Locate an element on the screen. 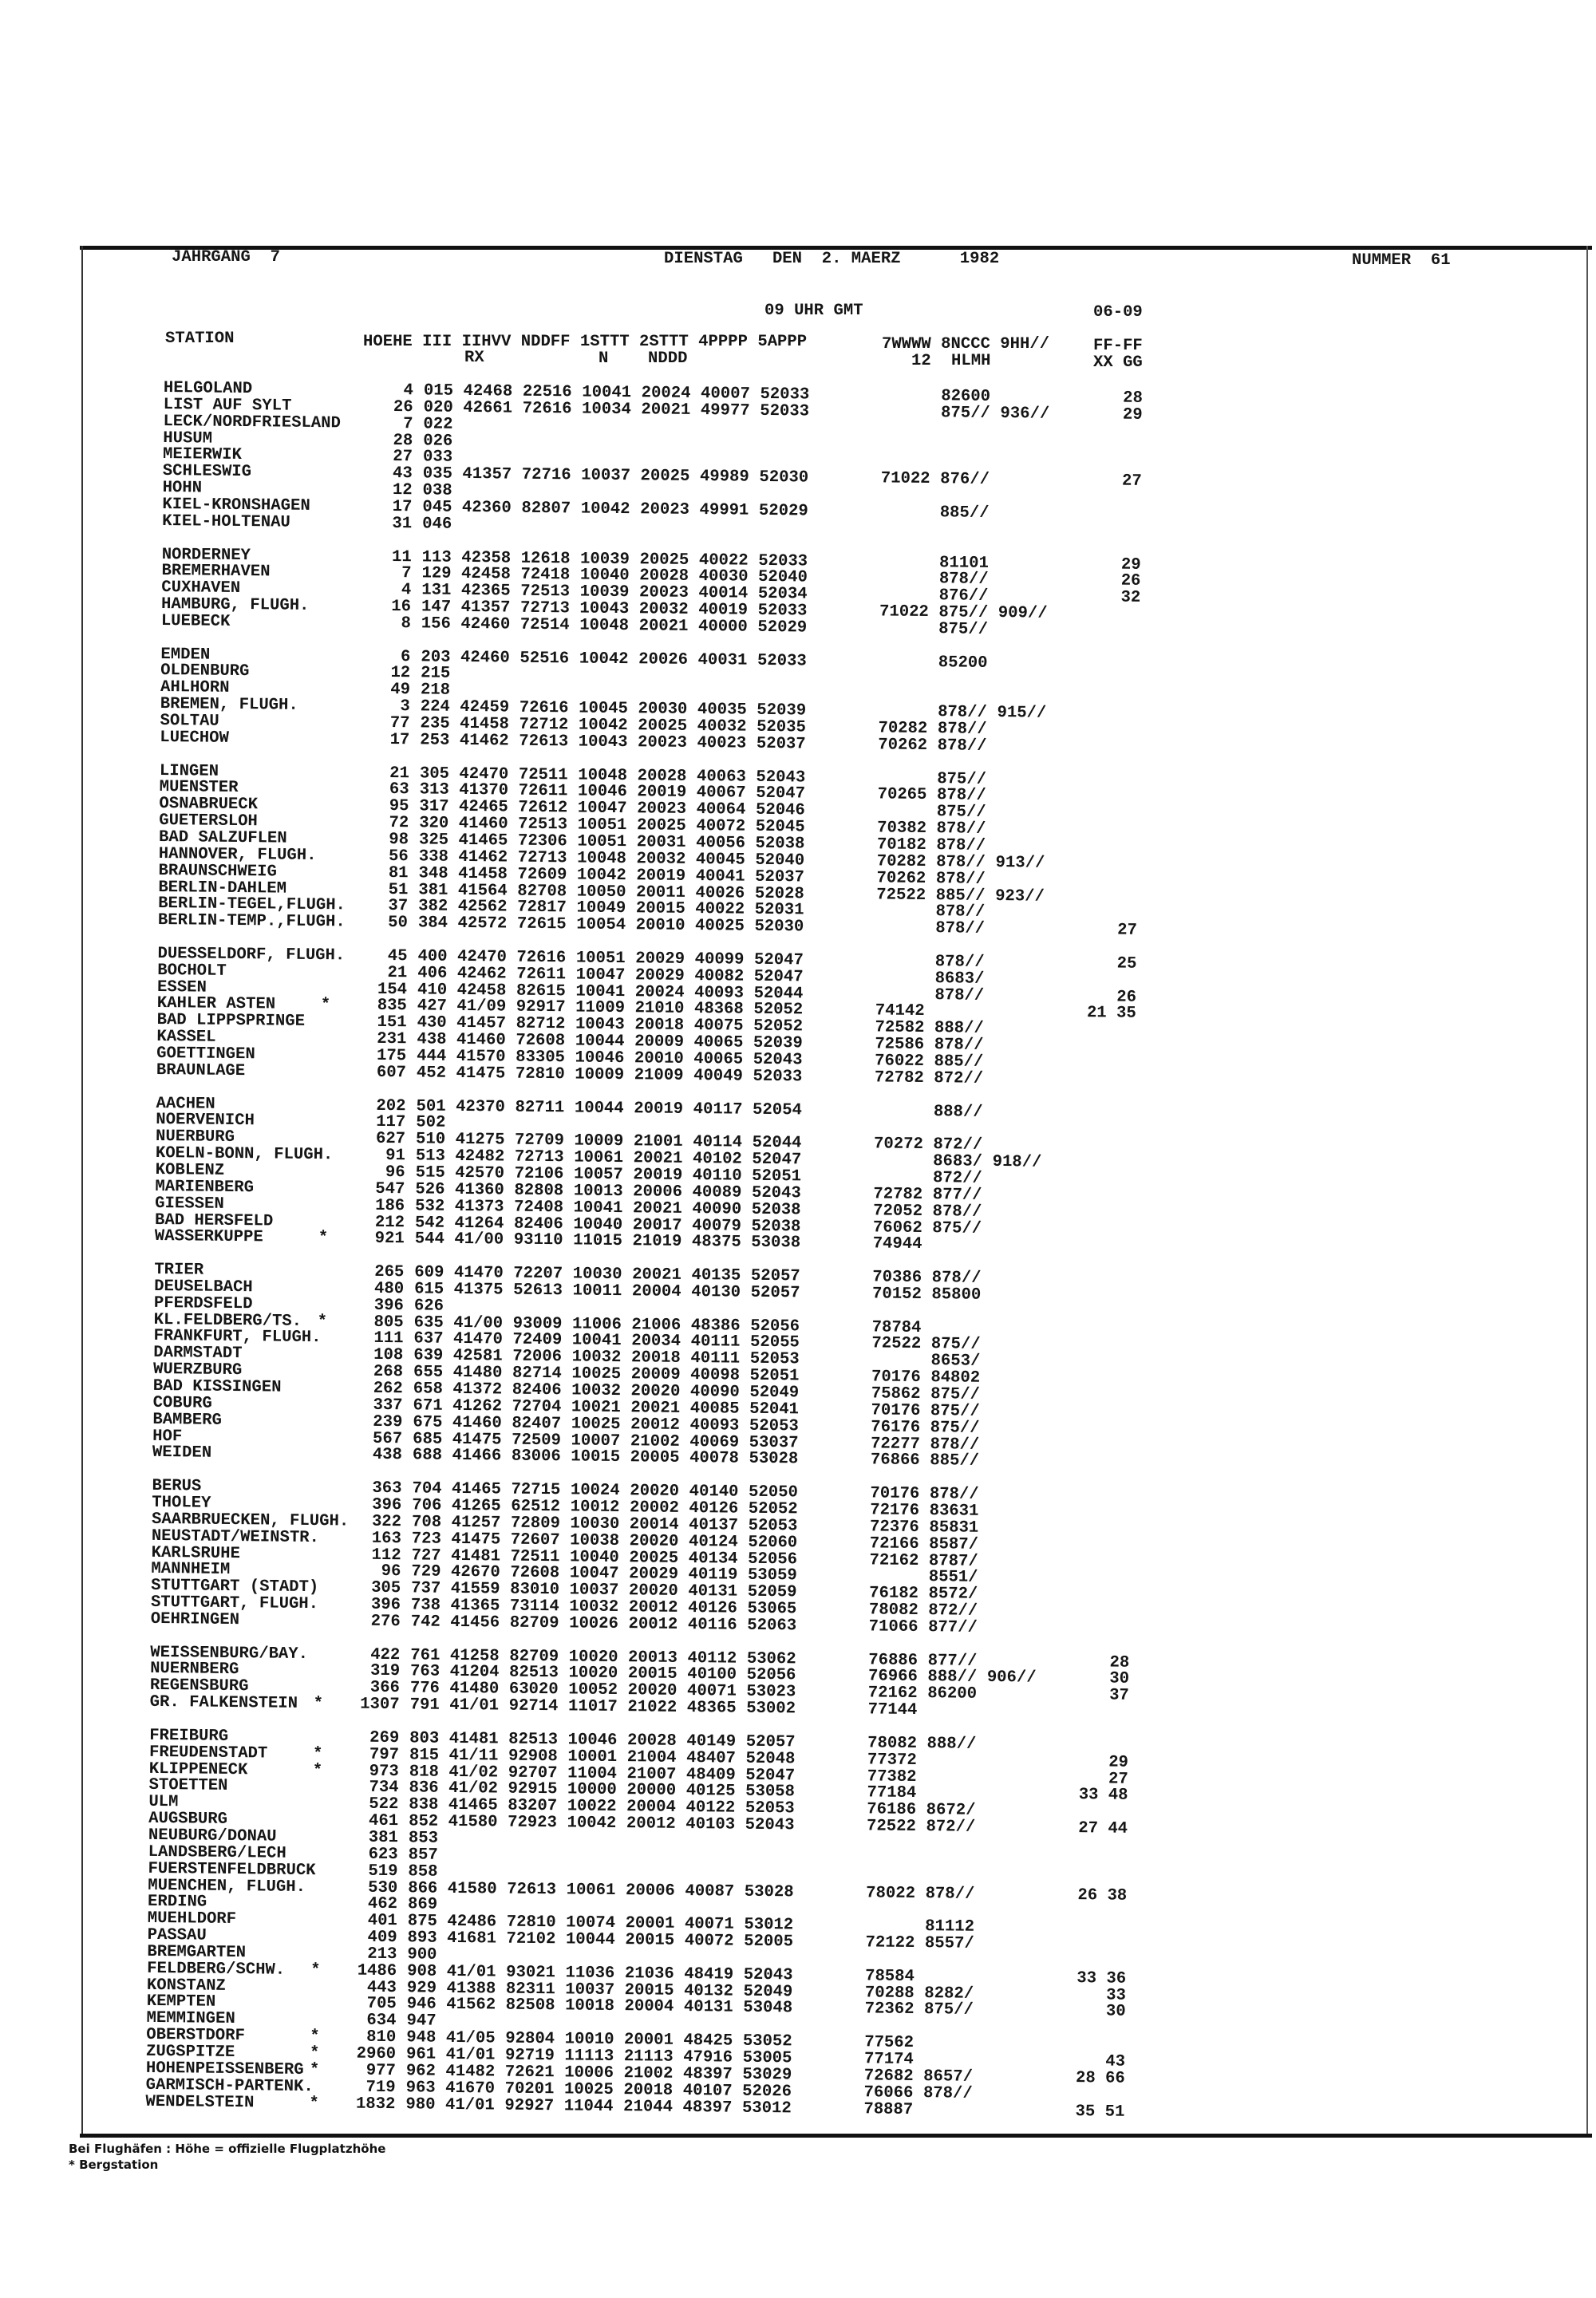  2sttt: 21022 is located at coordinates (652, 1708).